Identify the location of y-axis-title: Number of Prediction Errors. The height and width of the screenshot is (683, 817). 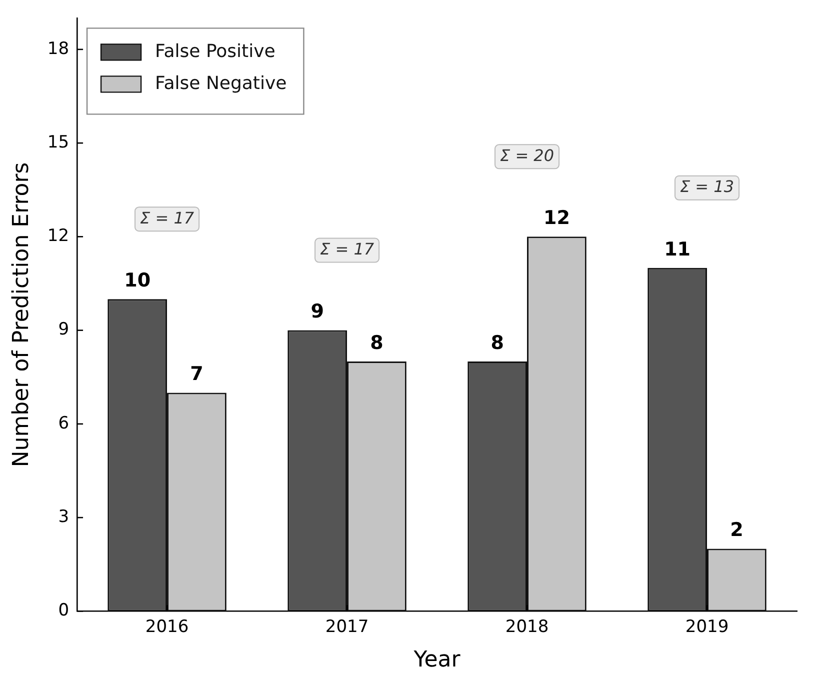
(21, 315).